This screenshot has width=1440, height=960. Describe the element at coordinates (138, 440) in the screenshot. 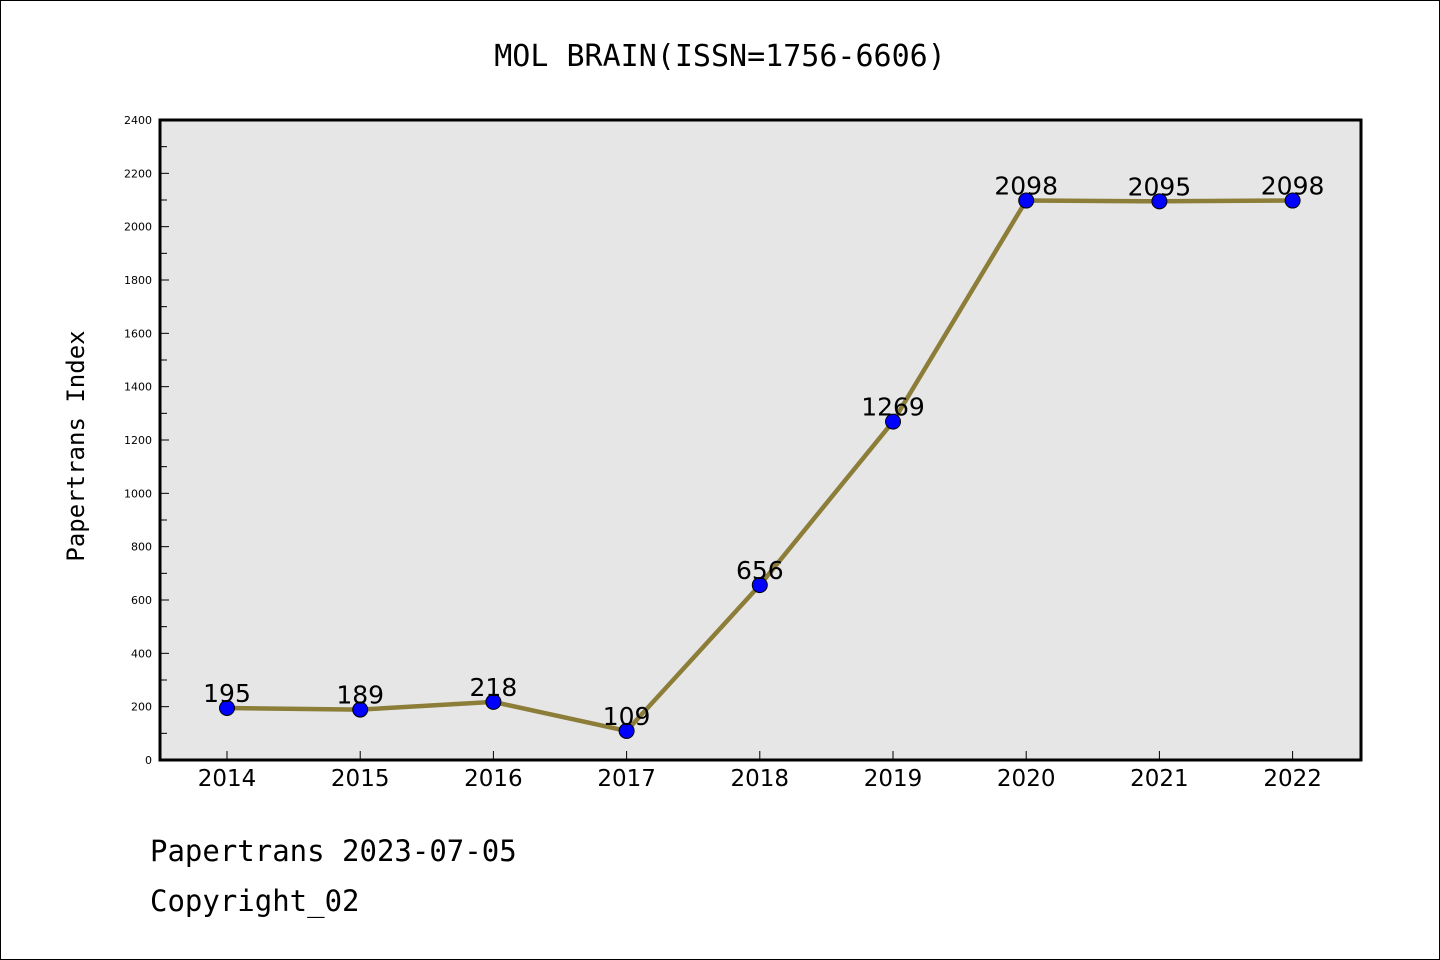

I see `y-tick-label: 1200` at that location.